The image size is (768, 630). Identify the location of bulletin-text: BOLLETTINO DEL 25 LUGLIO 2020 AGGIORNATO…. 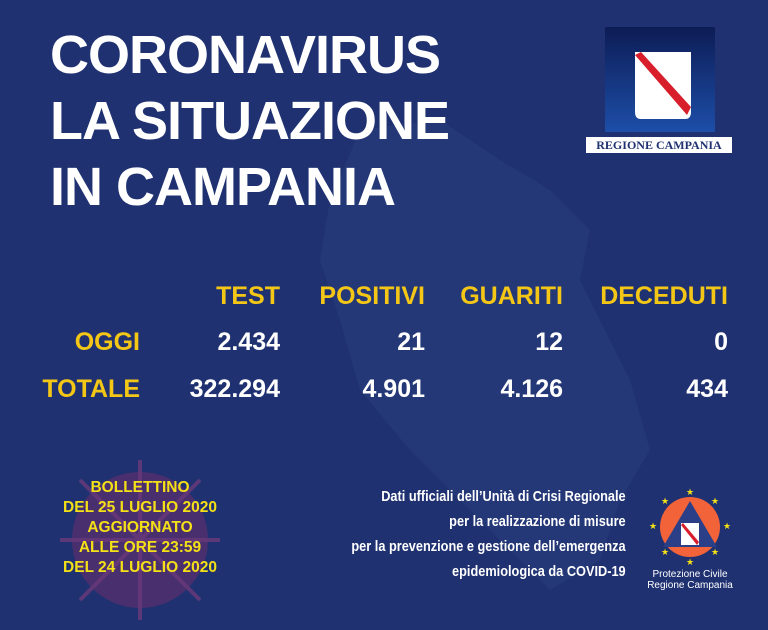
(140, 528).